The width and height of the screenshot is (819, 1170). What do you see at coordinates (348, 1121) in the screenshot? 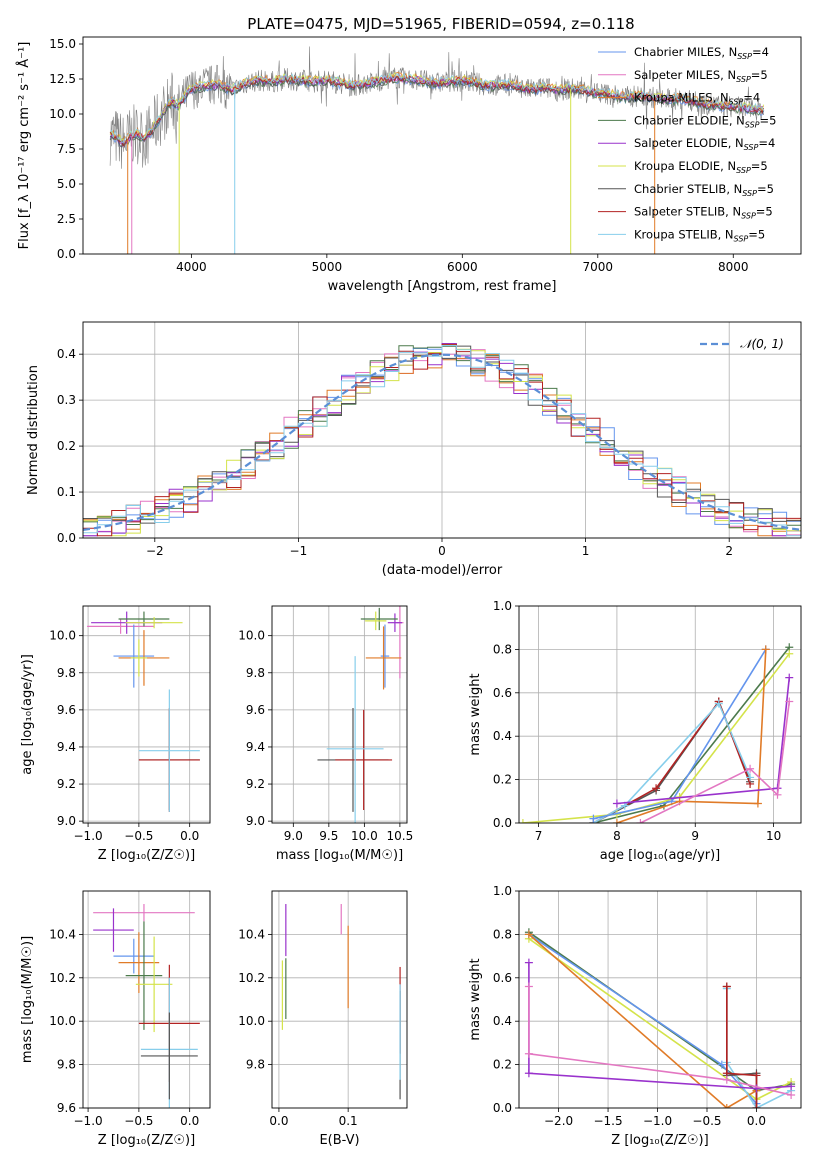
I see `x-tick-label: 0.1` at bounding box center [348, 1121].